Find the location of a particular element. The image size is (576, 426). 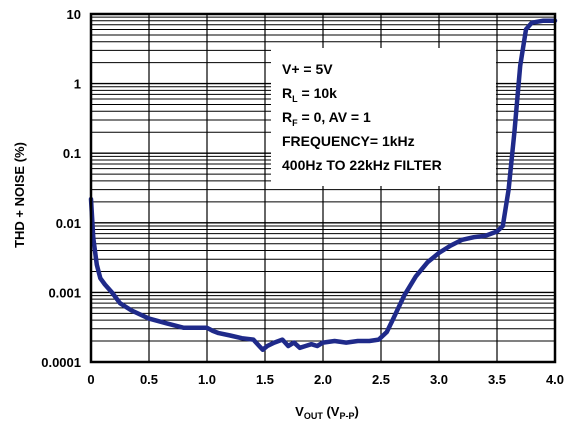

annotation-line: V+ = 5V is located at coordinates (307, 69).